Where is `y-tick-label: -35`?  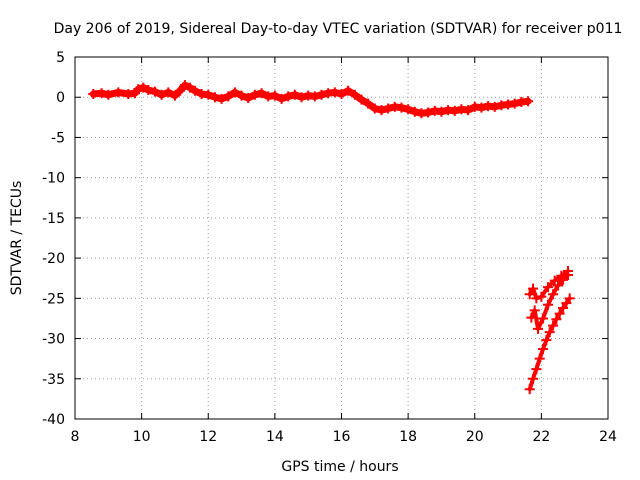
y-tick-label: -35 is located at coordinates (53, 380).